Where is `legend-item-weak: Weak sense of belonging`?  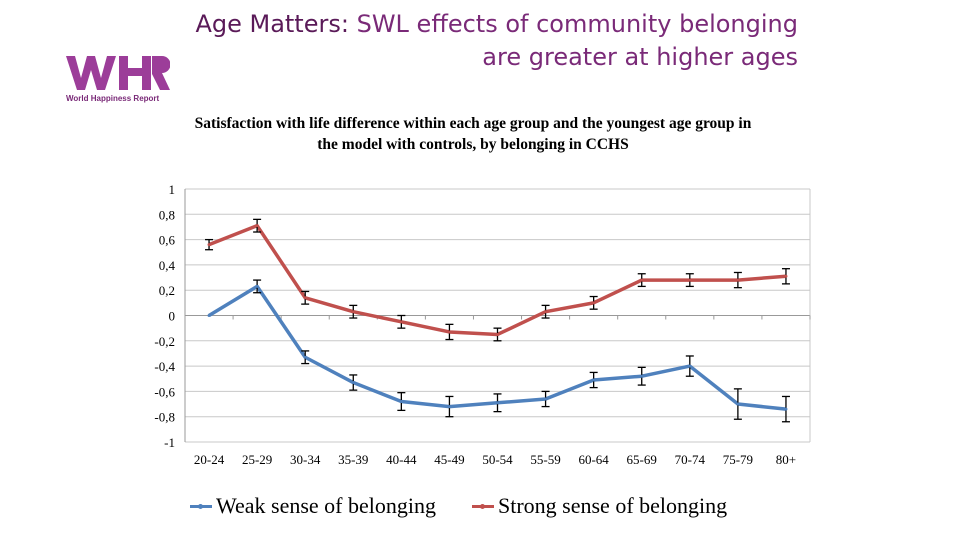 legend-item-weak: Weak sense of belonging is located at coordinates (313, 506).